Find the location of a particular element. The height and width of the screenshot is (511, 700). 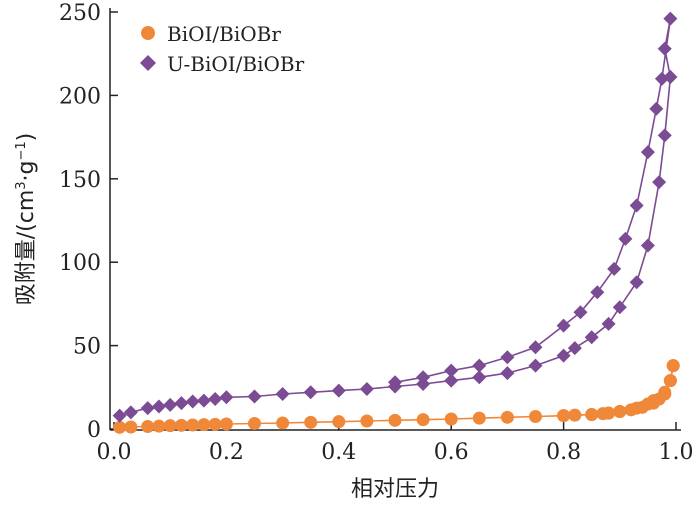

x-tick-label: 0.6 is located at coordinates (451, 452).